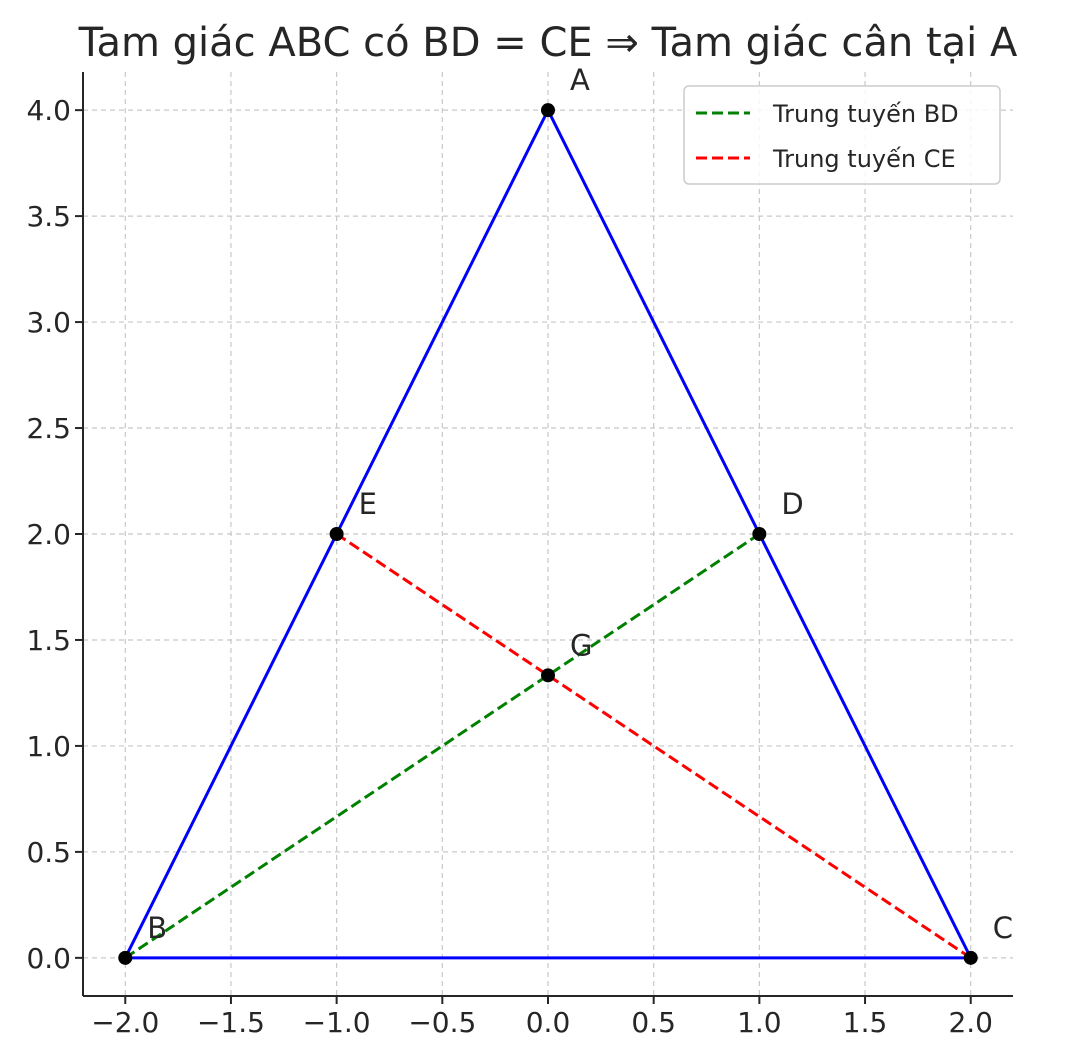 This screenshot has height=1059, width=1089. Describe the element at coordinates (865, 114) in the screenshot. I see `legend-label-0: Trung tuyến BD` at that location.